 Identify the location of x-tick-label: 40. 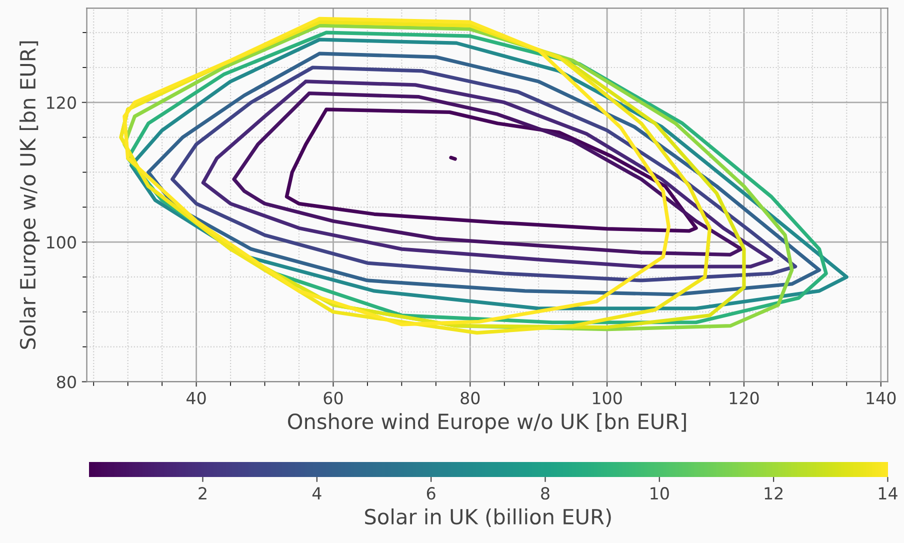
(196, 398).